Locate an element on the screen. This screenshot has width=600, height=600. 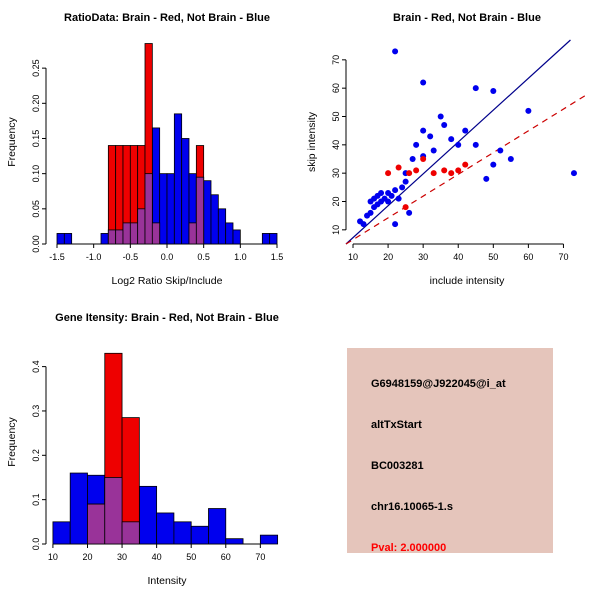
svg-text: 0.20 is located at coordinates (36, 104).